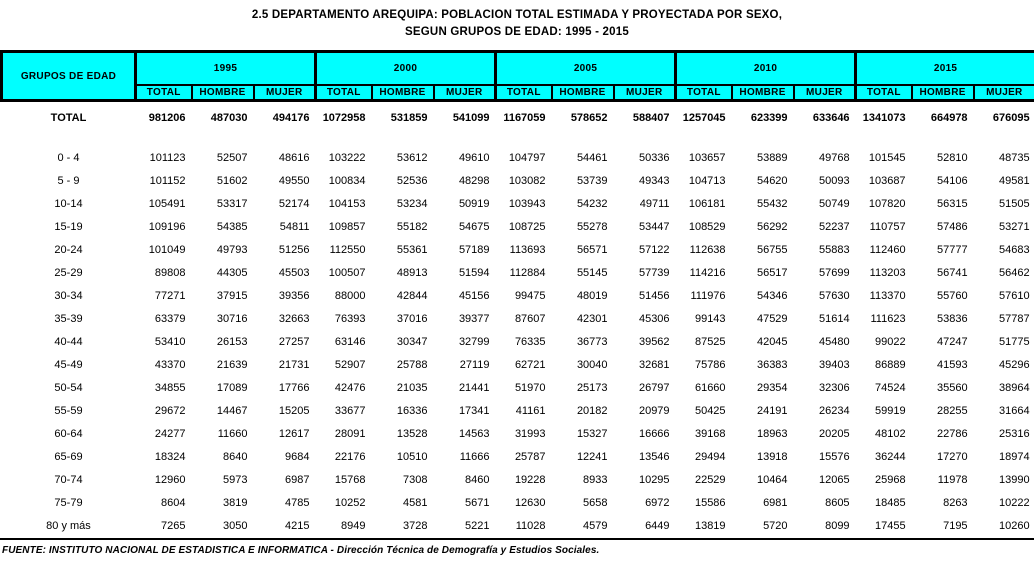 The height and width of the screenshot is (568, 1034). What do you see at coordinates (474, 388) in the screenshot?
I see `value-cell: 21441` at bounding box center [474, 388].